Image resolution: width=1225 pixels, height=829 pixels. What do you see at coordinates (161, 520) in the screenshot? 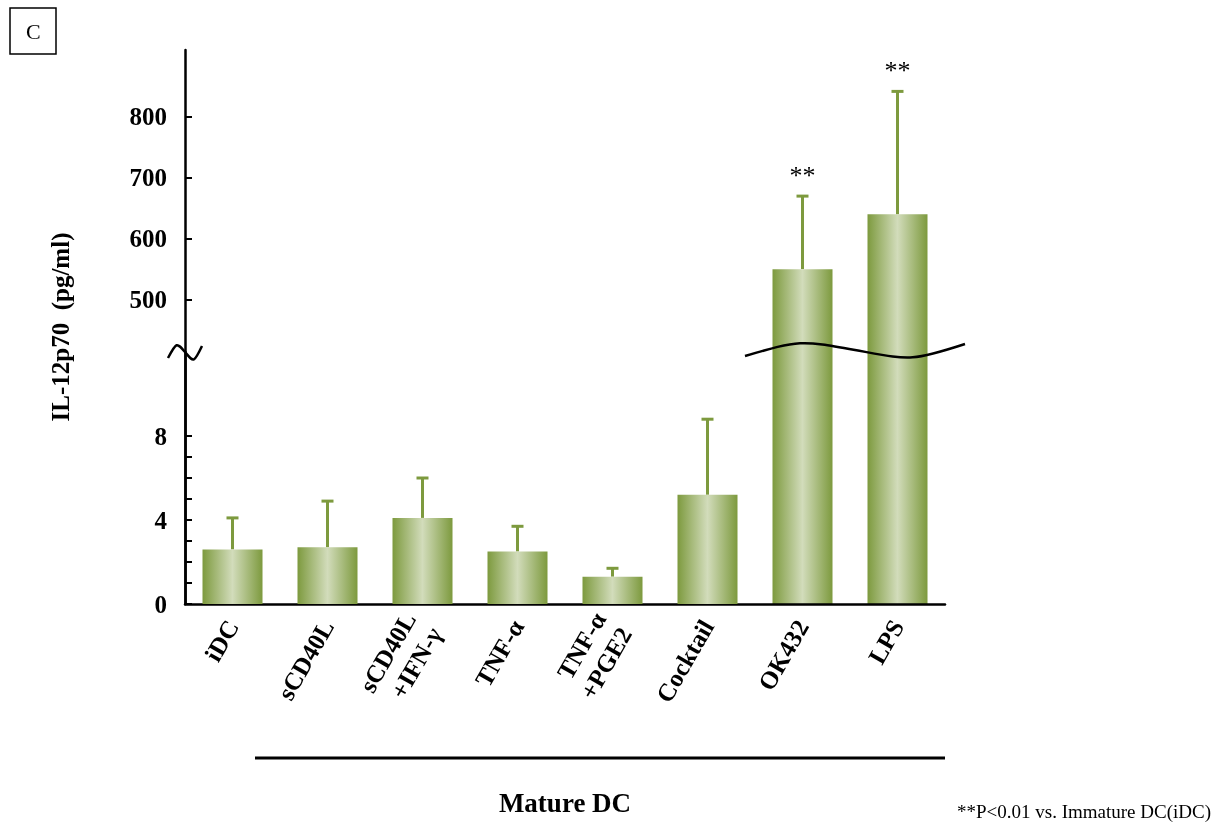
I see `y-tick-label: 4` at bounding box center [161, 520].